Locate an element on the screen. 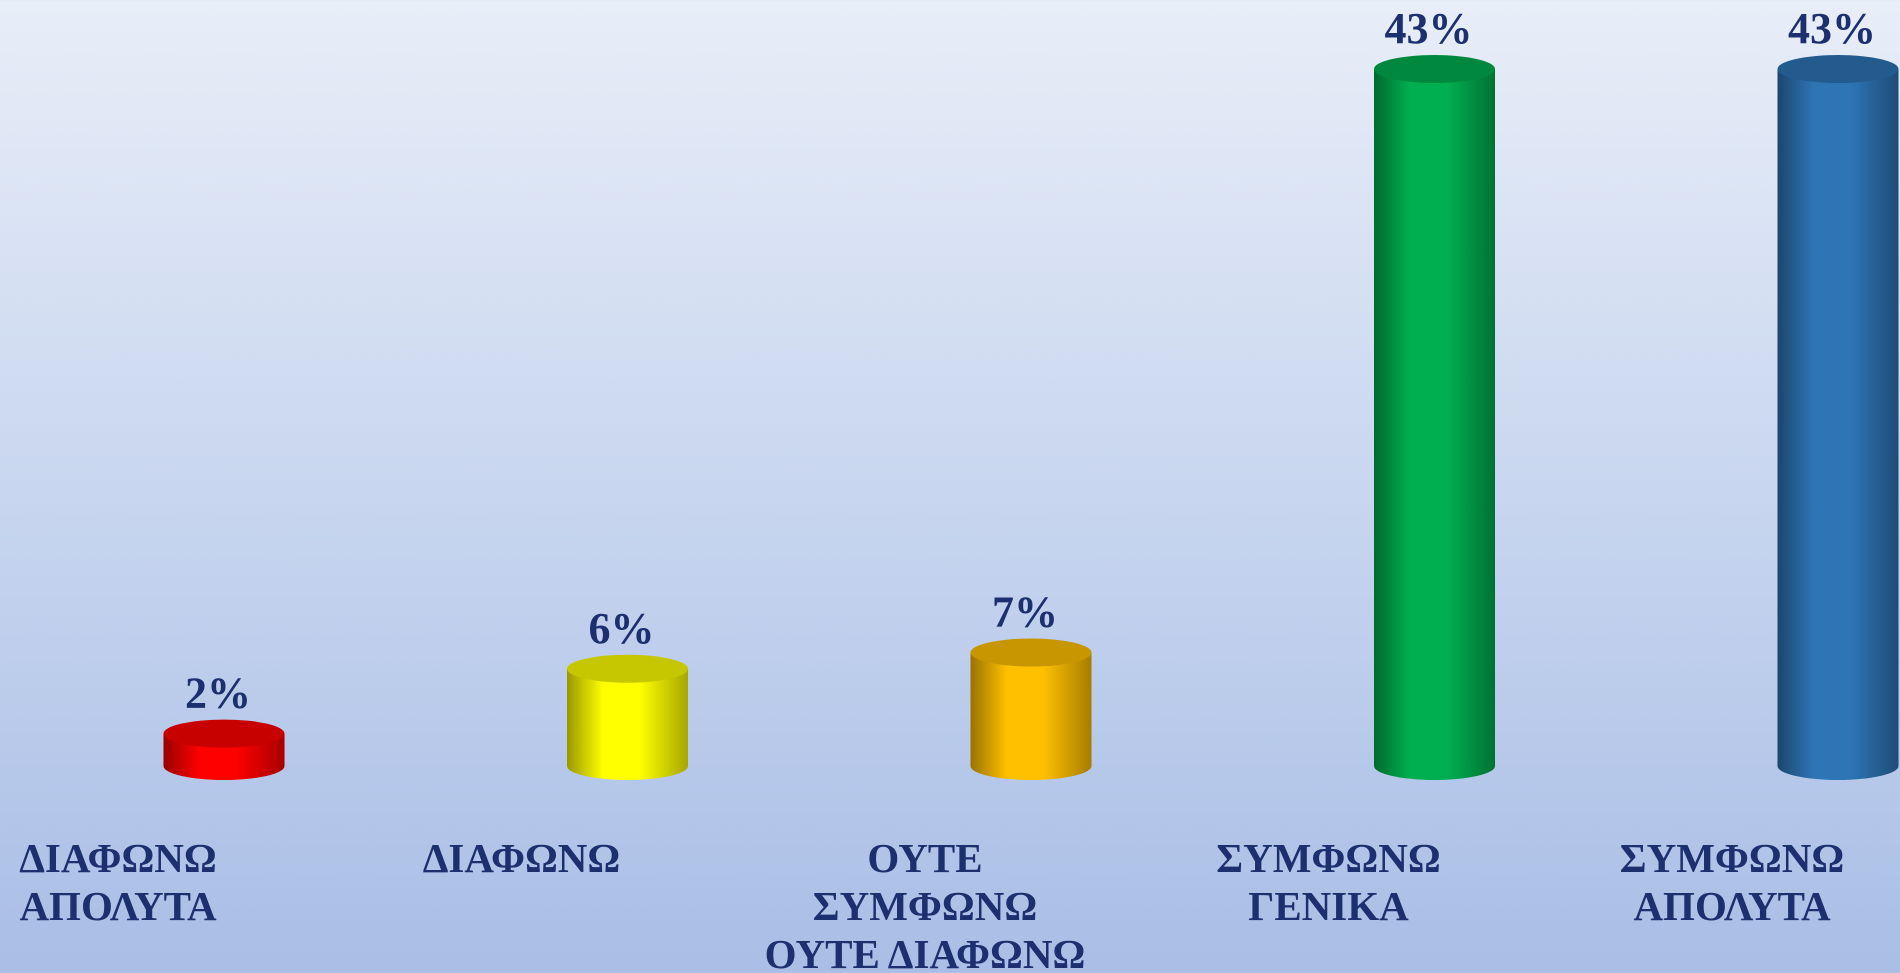  category-label: ΔΙΑΦΩΝΩ is located at coordinates (521, 858).